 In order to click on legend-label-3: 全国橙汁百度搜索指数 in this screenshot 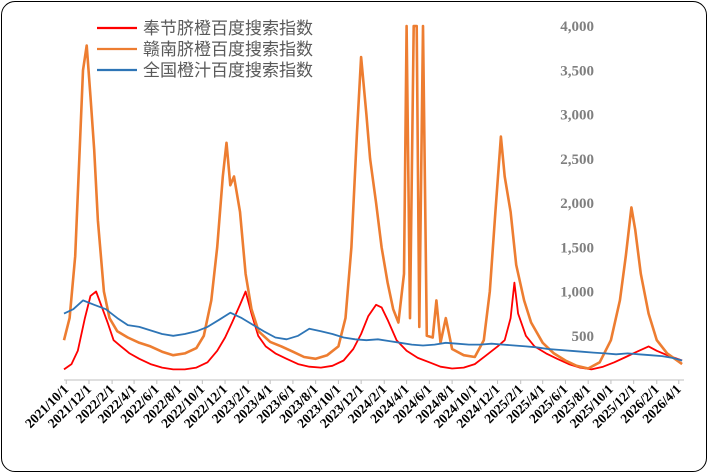, I will do `click(228, 71)`.